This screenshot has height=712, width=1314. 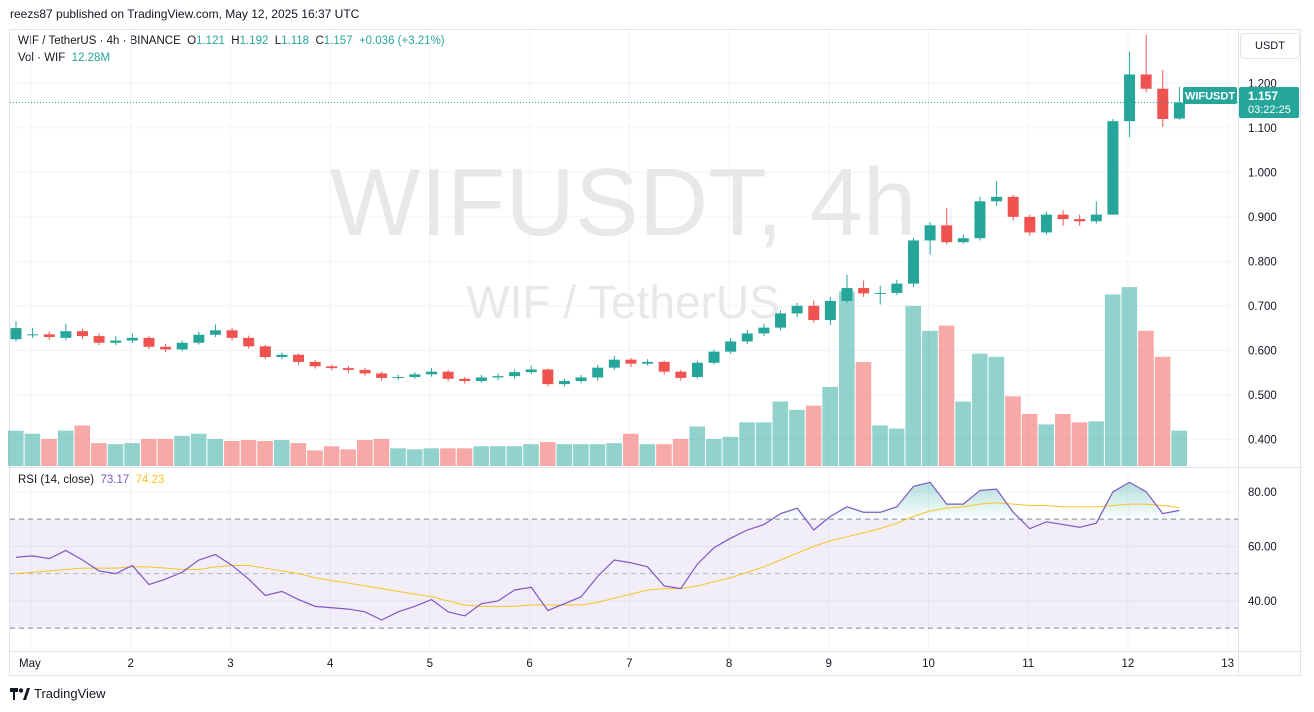 I want to click on time-tick-label: May, so click(x=30, y=664).